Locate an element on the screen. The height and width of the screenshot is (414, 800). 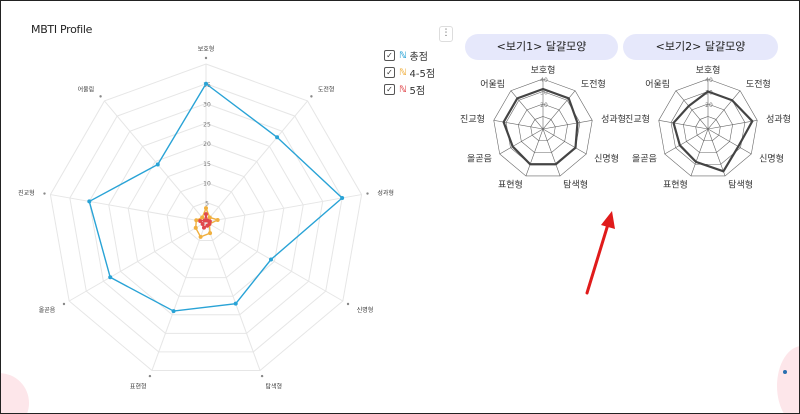
tick-label: 10 is located at coordinates (207, 184).